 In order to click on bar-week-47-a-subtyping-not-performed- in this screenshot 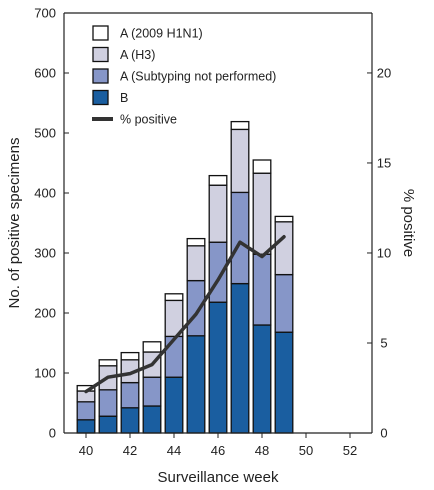, I will do `click(240, 238)`.